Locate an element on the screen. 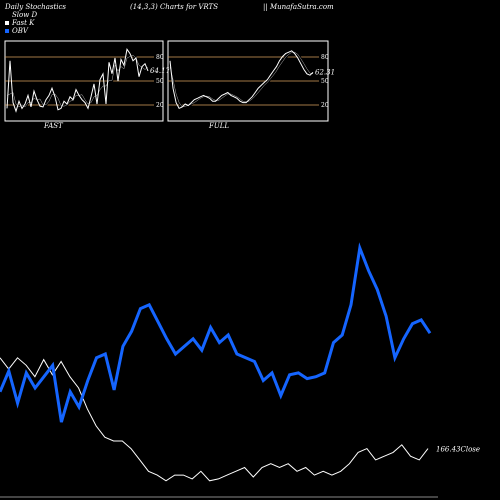 The height and width of the screenshot is (500, 500). fast-tick-label-80: 80 is located at coordinates (160, 57).